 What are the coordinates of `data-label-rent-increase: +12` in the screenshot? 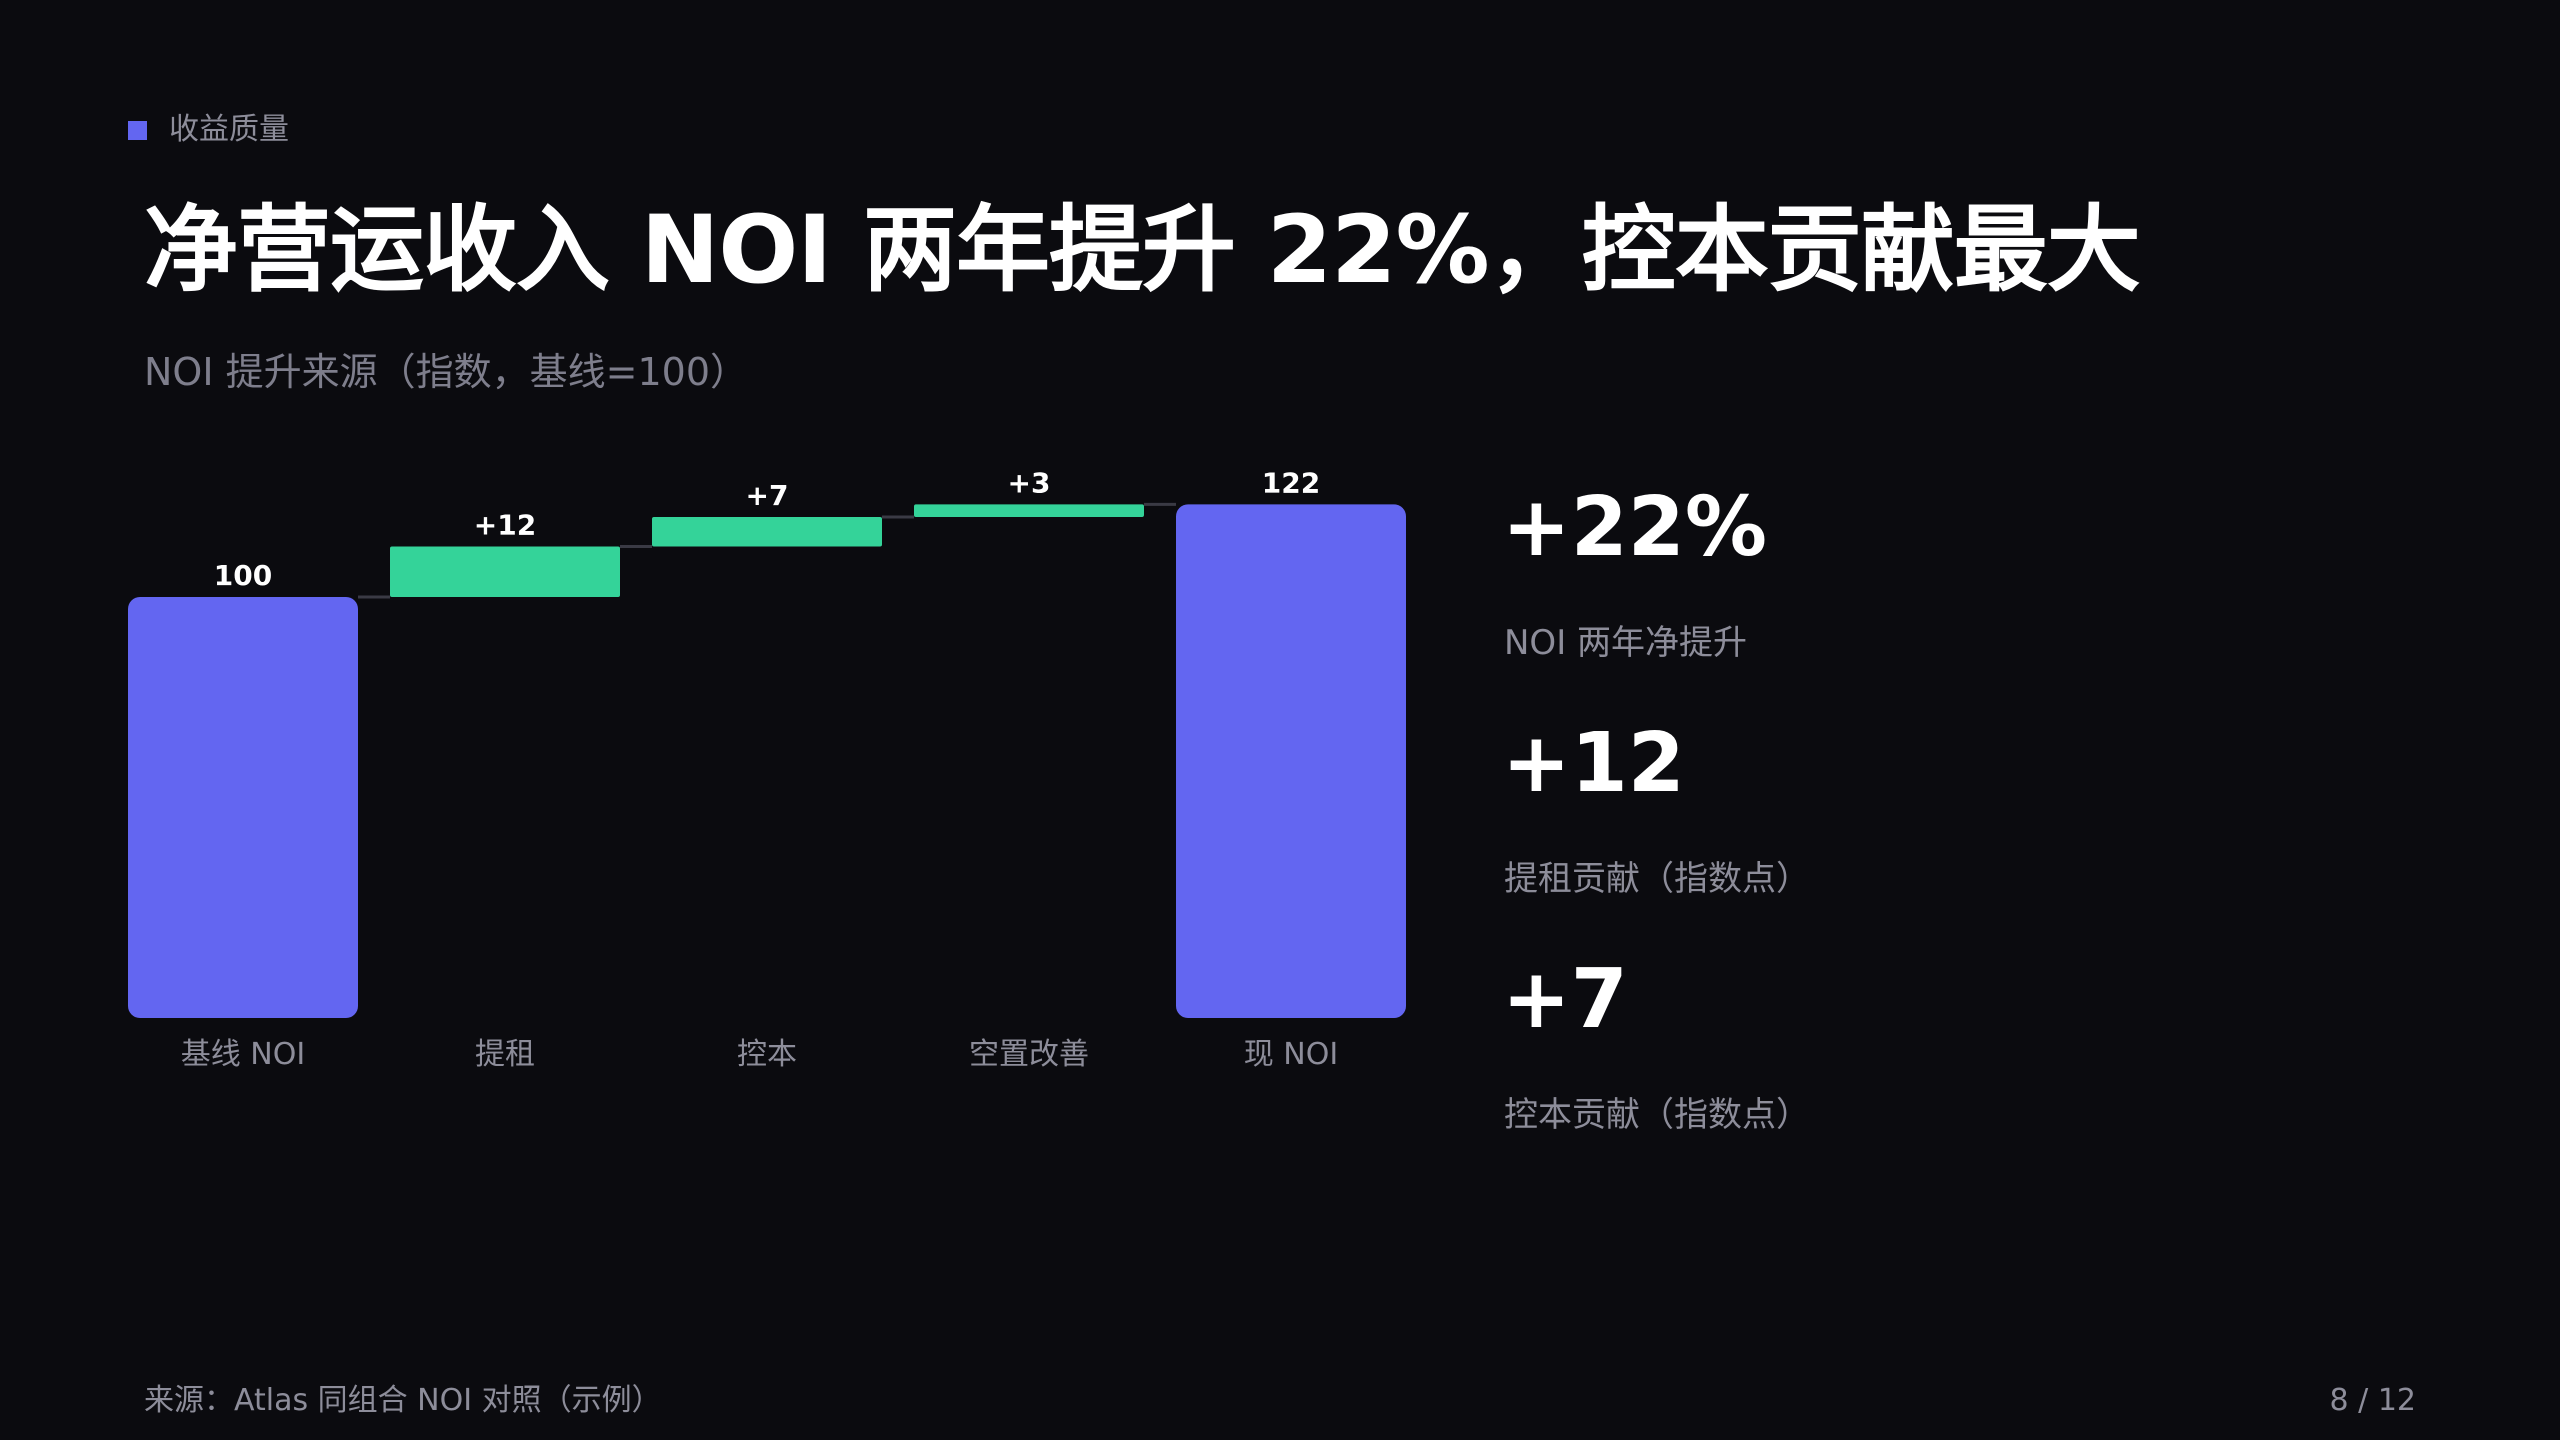 It's located at (505, 524).